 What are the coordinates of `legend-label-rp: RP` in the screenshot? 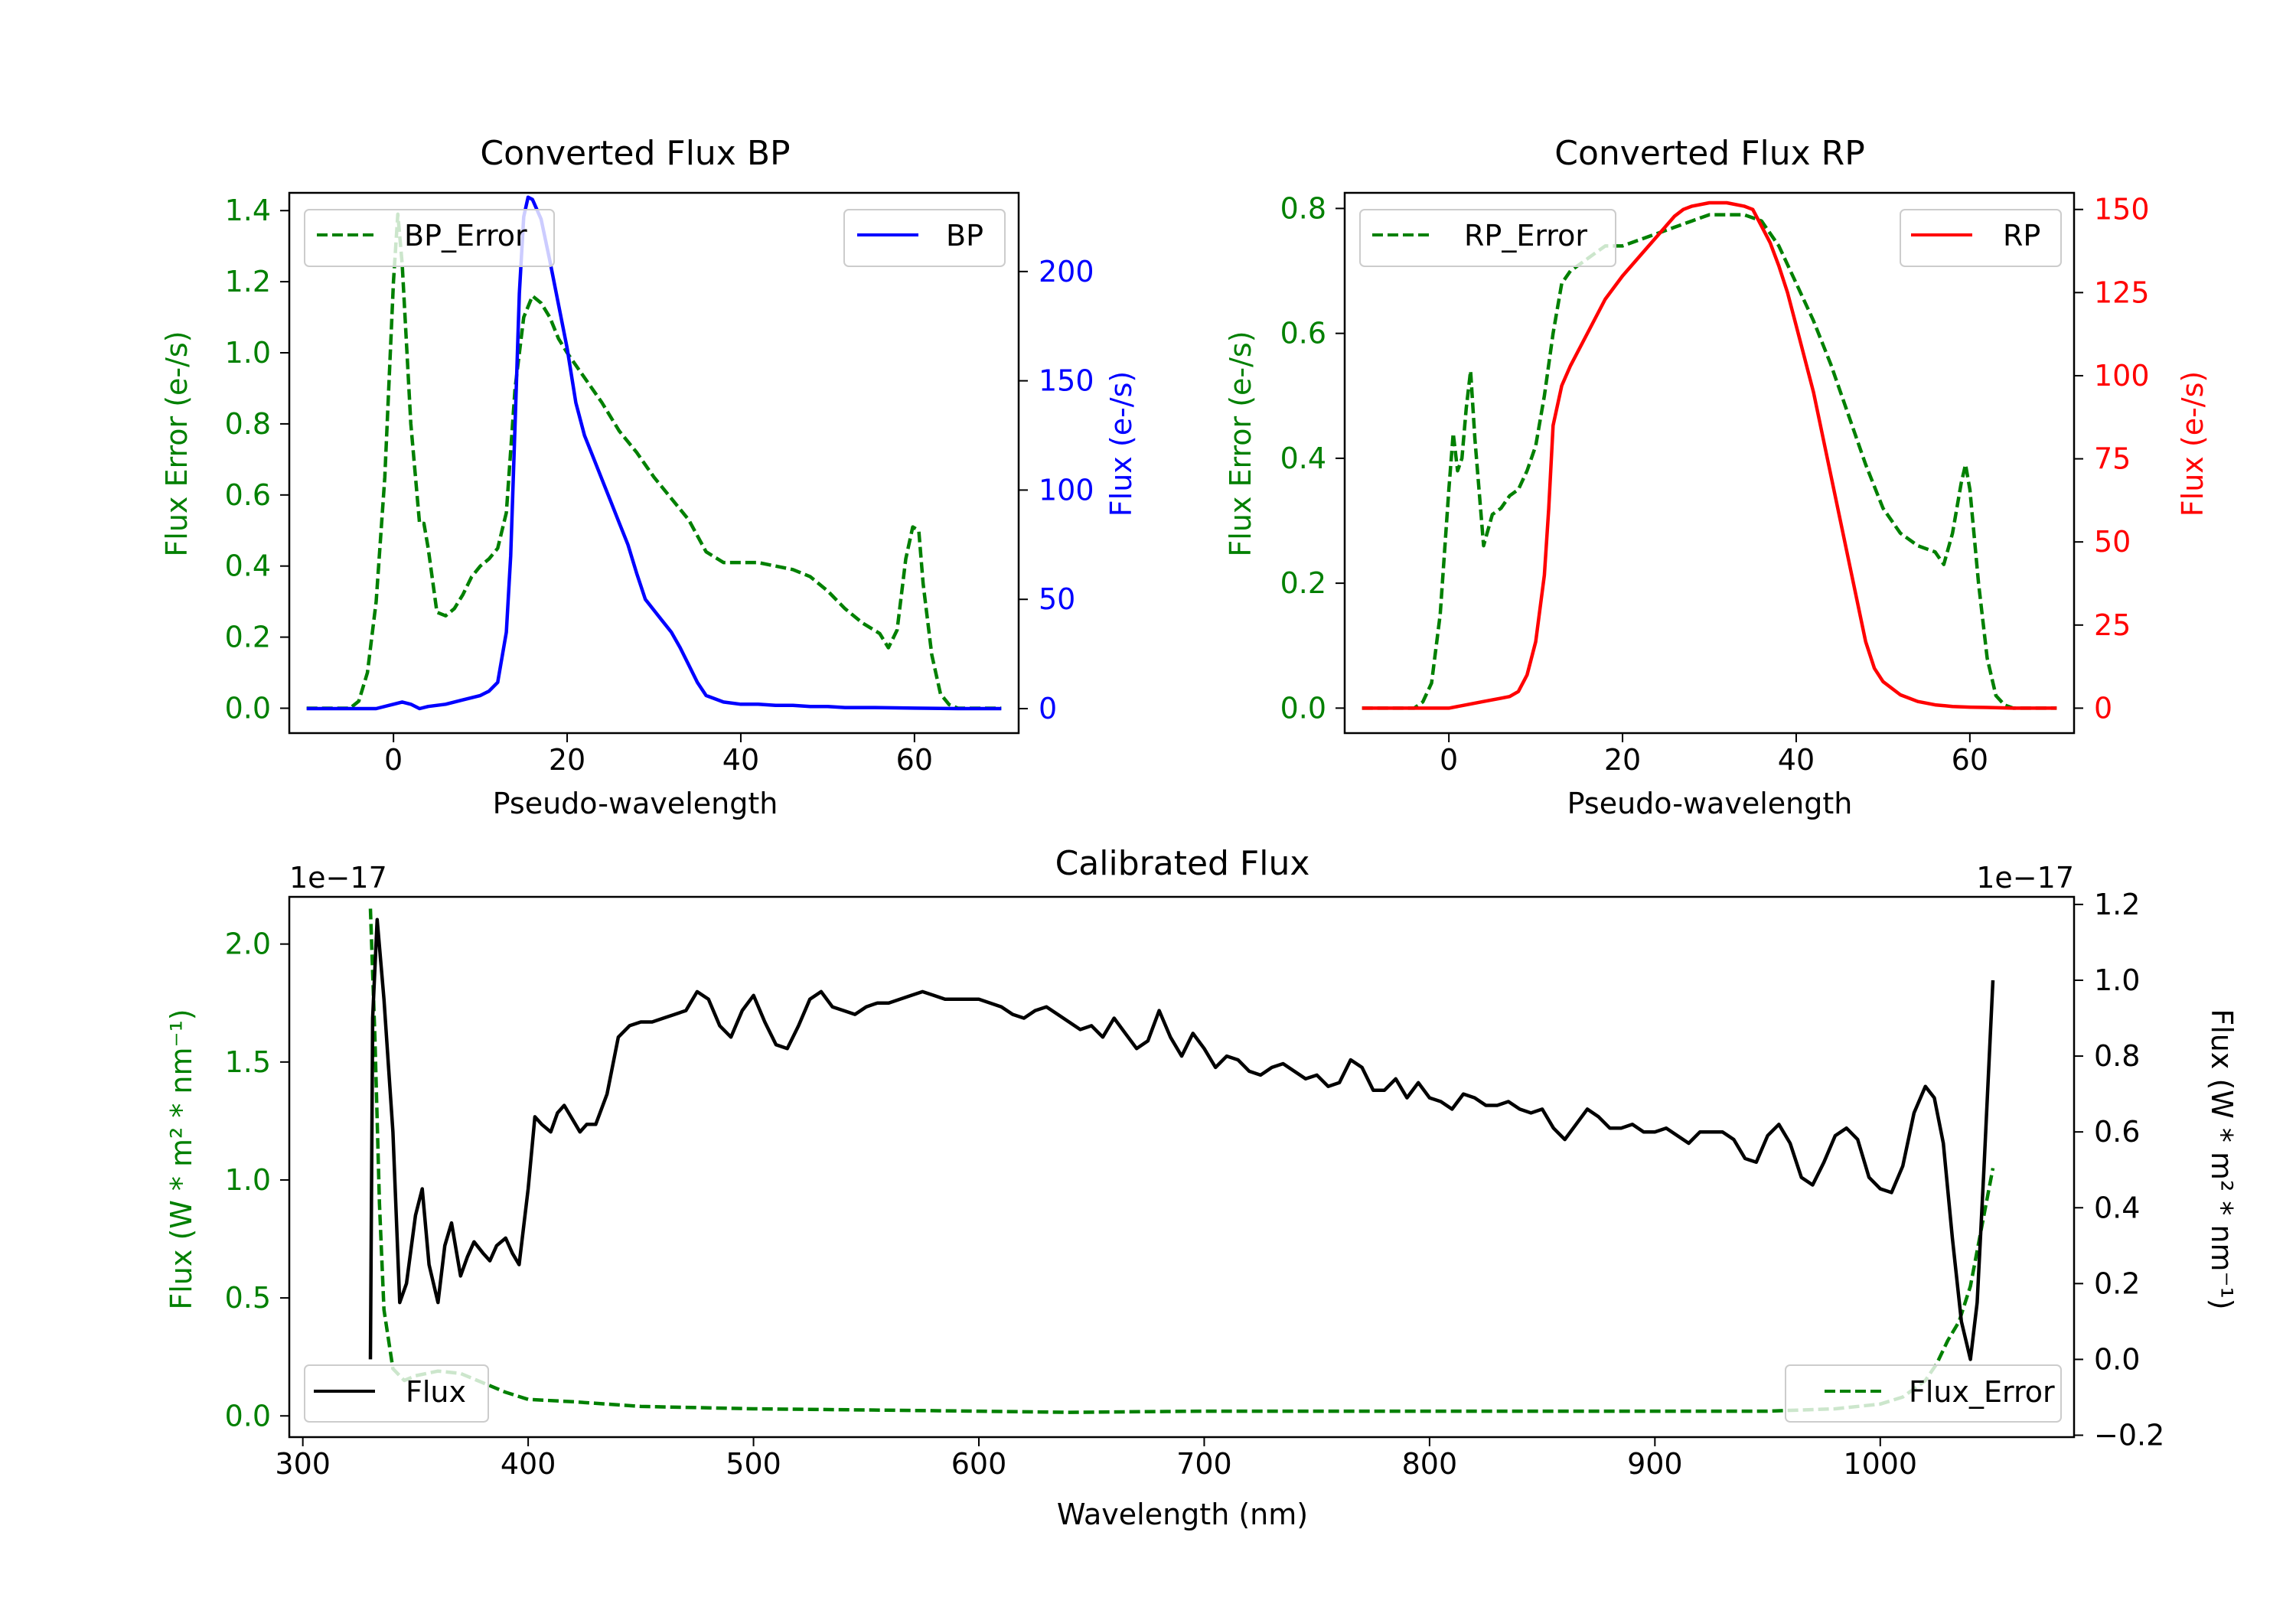 It's located at (2021, 236).